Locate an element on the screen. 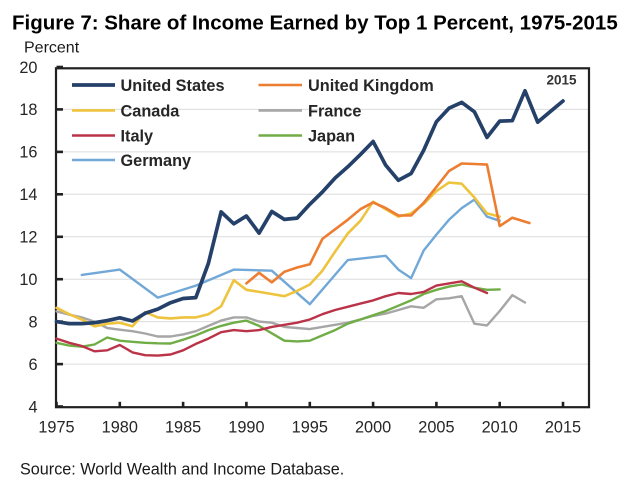 This screenshot has height=498, width=640. svg-text: 14 is located at coordinates (28, 195).